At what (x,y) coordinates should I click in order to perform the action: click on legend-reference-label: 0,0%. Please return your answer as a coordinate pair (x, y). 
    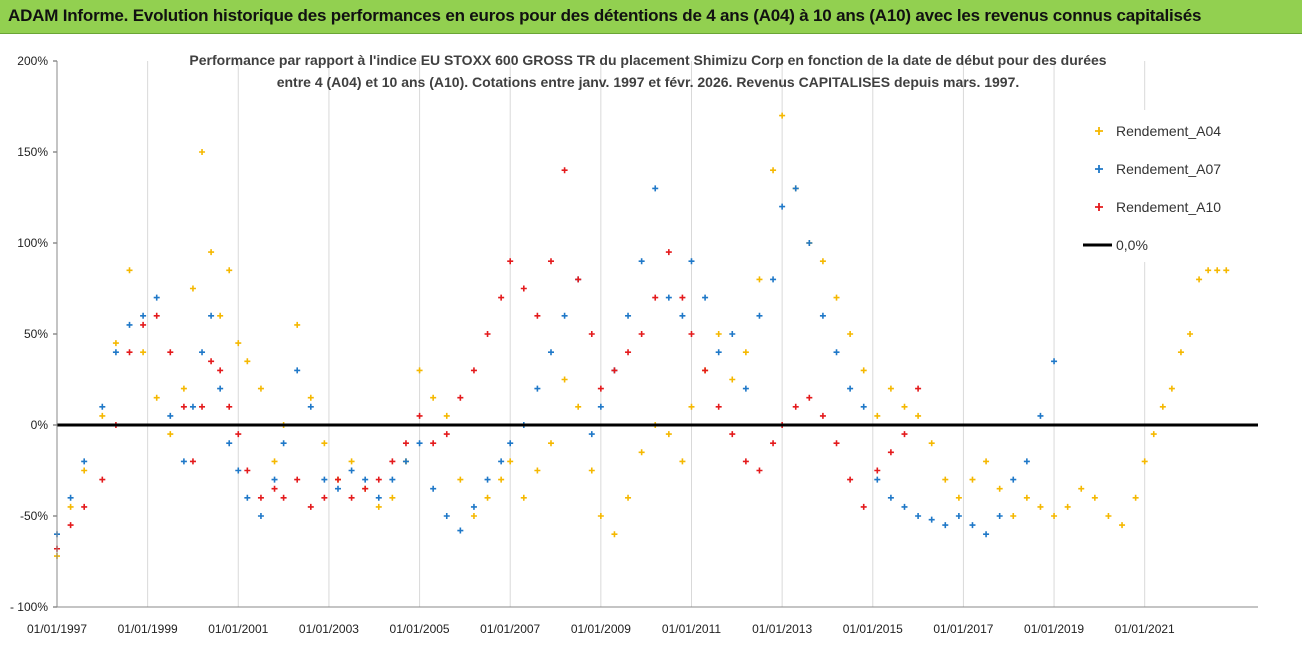
    Looking at the image, I should click on (1132, 245).